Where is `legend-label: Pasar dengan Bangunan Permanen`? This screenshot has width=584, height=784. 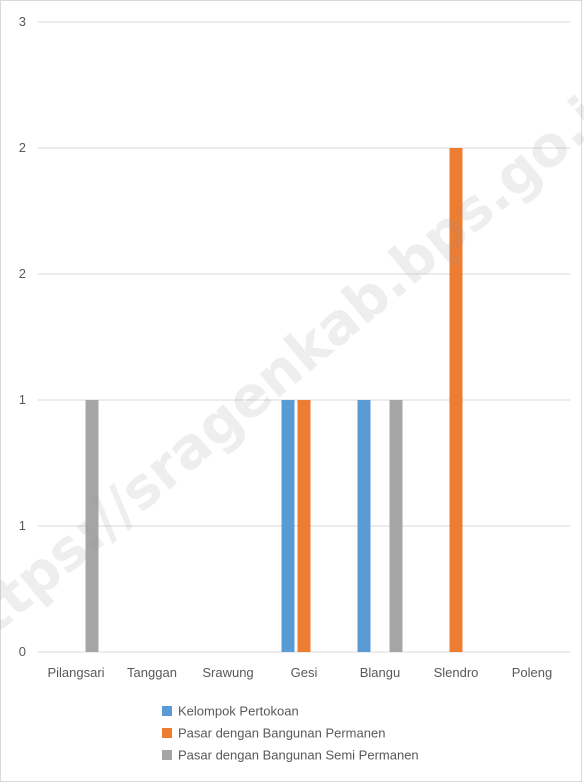
legend-label: Pasar dengan Bangunan Permanen is located at coordinates (281, 733).